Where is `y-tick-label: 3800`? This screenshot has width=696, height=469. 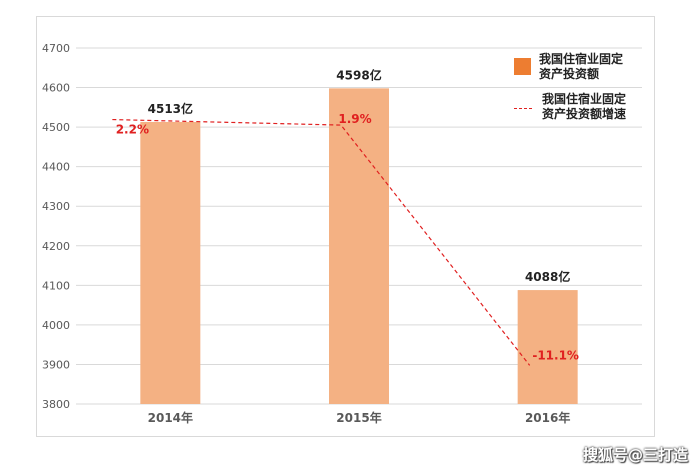 y-tick-label: 3800 is located at coordinates (56, 404).